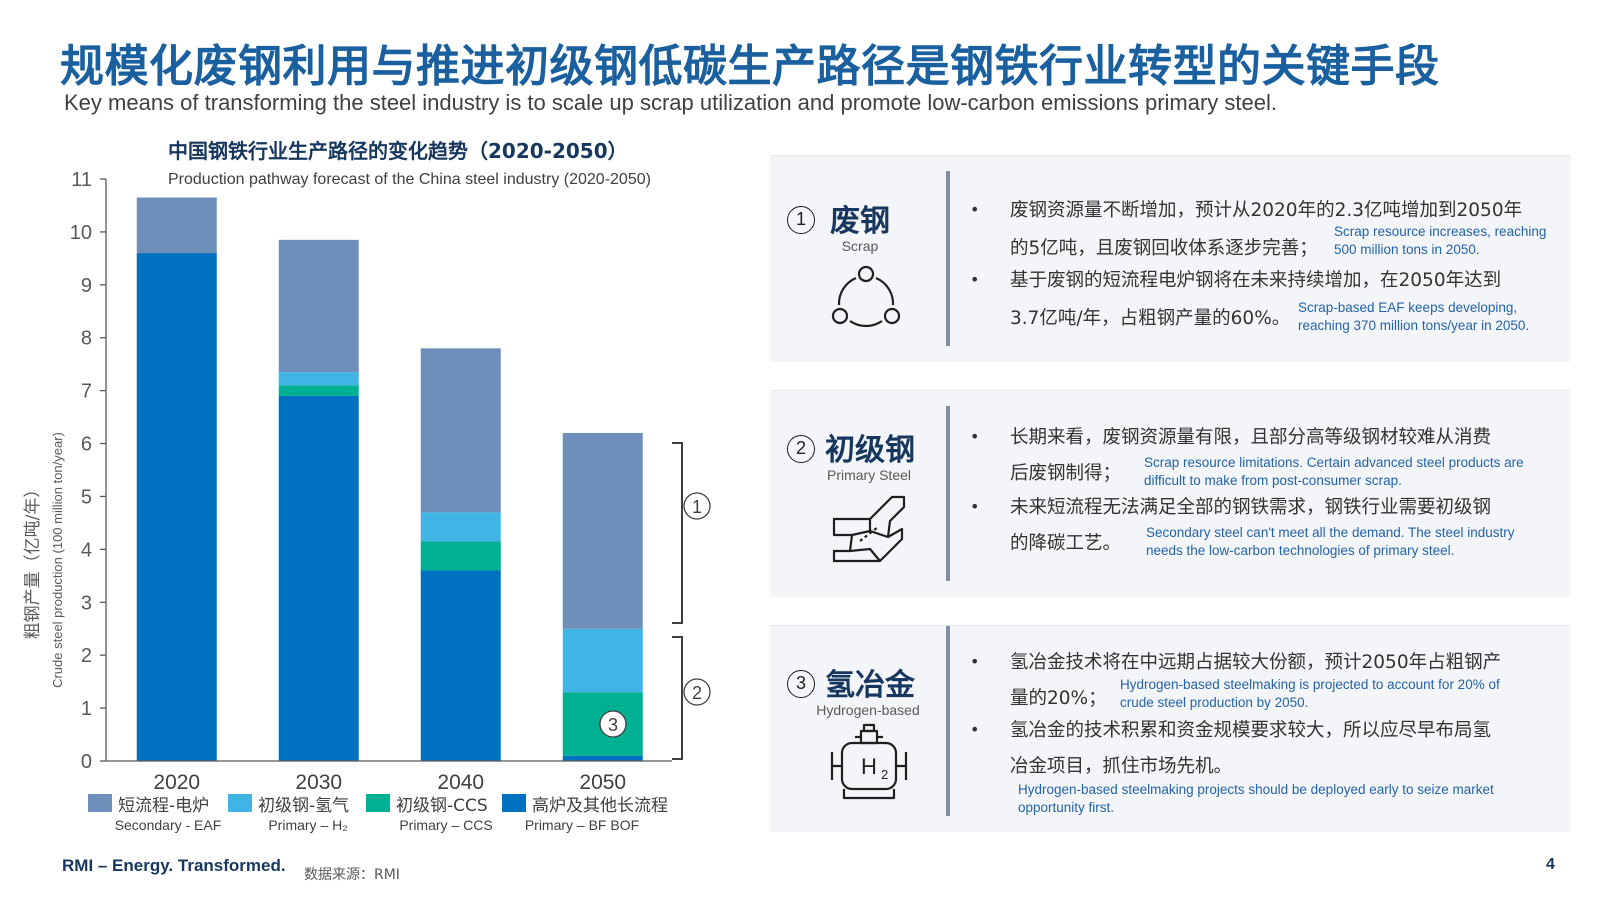  Describe the element at coordinates (870, 685) in the screenshot. I see `panel-title-cn: 氢冶金` at that location.